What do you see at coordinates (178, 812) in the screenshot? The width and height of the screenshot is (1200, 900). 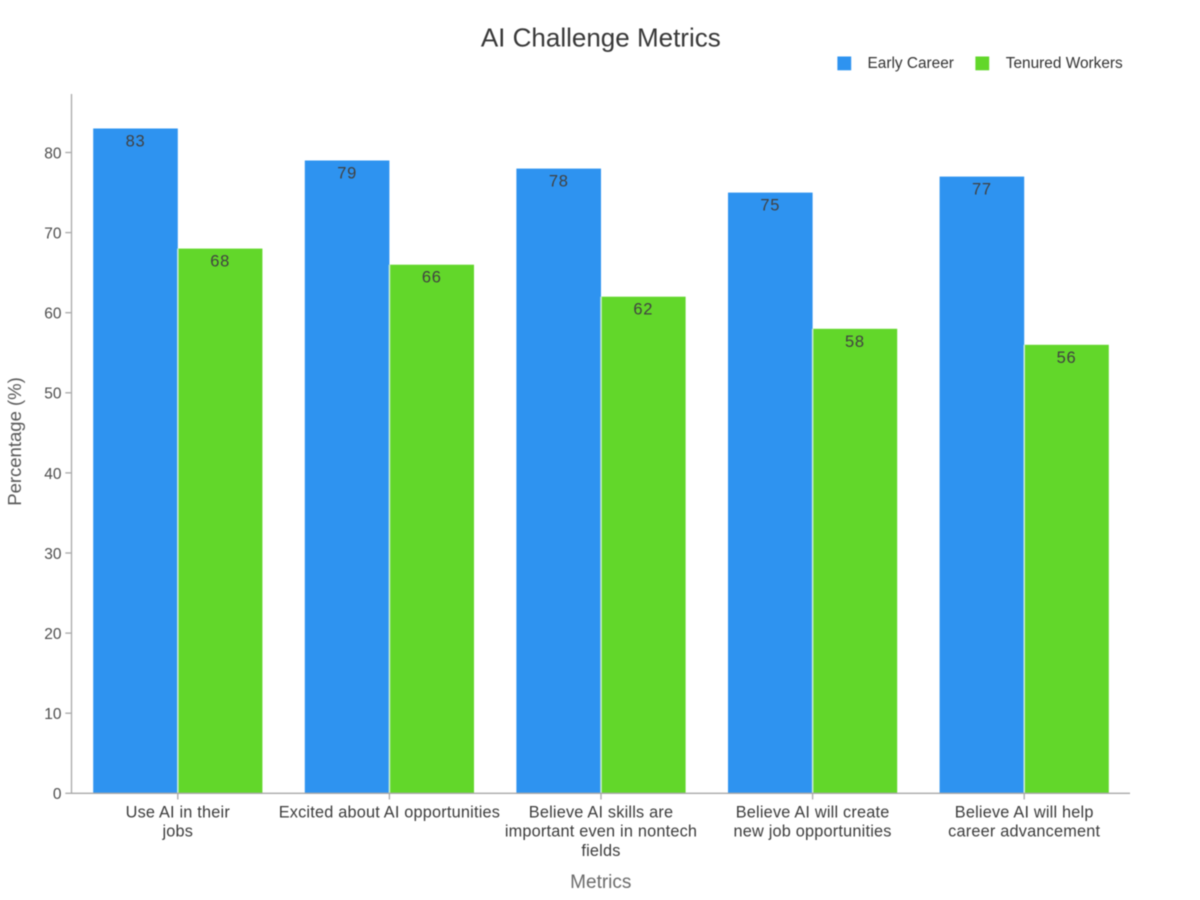 I see `svg-text: Use AI in their` at bounding box center [178, 812].